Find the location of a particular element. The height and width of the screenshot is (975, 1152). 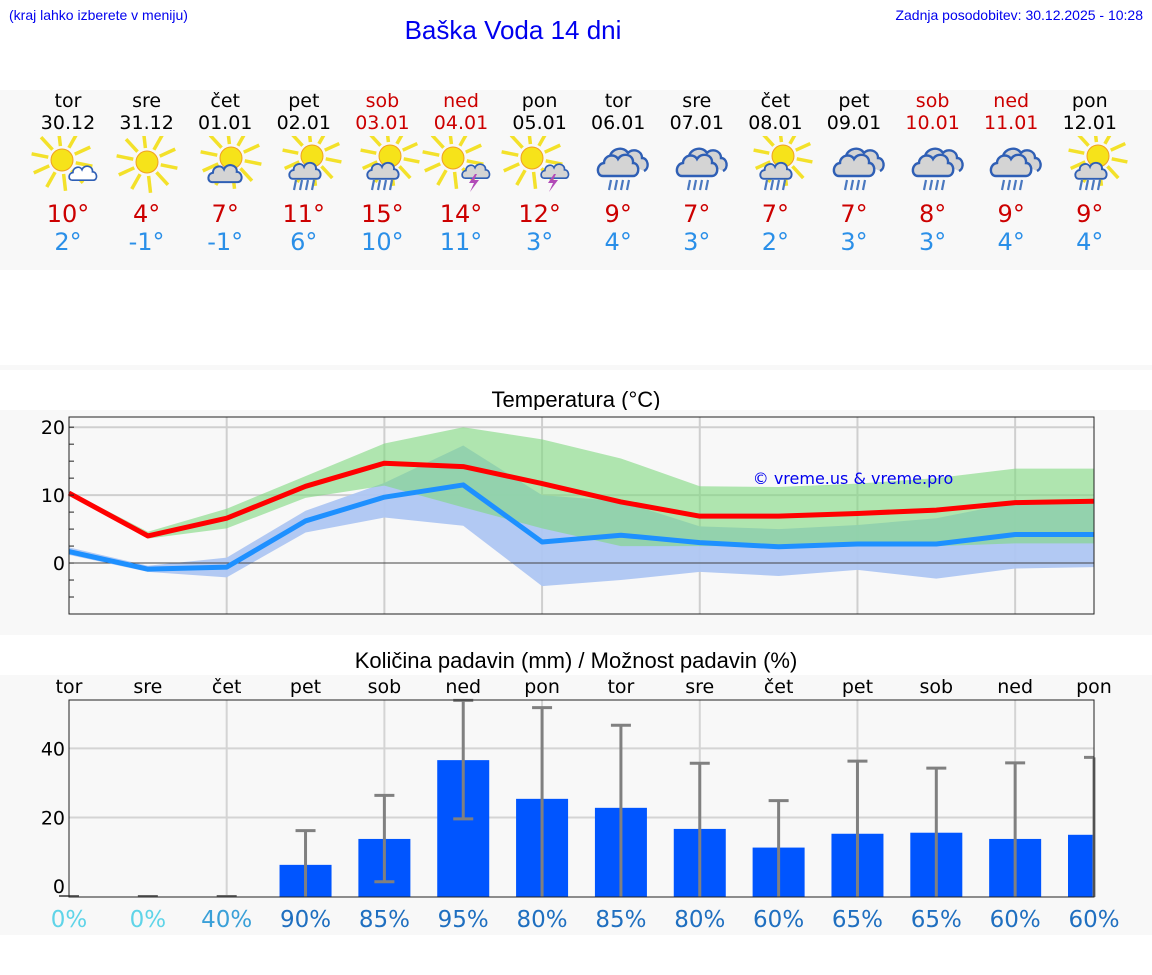

forecast-day: čet 08.01 7° 2° is located at coordinates (775, 173).